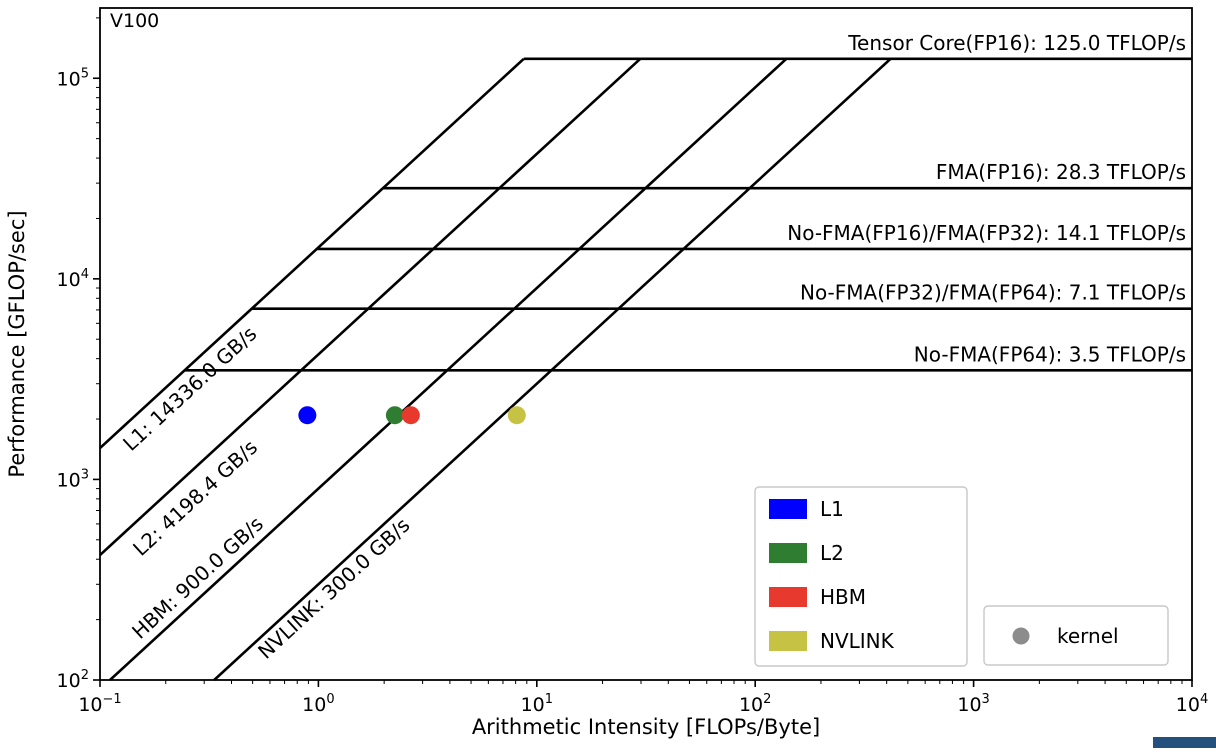 The width and height of the screenshot is (1216, 752). What do you see at coordinates (832, 509) in the screenshot?
I see `legend-label-l1: L1` at bounding box center [832, 509].